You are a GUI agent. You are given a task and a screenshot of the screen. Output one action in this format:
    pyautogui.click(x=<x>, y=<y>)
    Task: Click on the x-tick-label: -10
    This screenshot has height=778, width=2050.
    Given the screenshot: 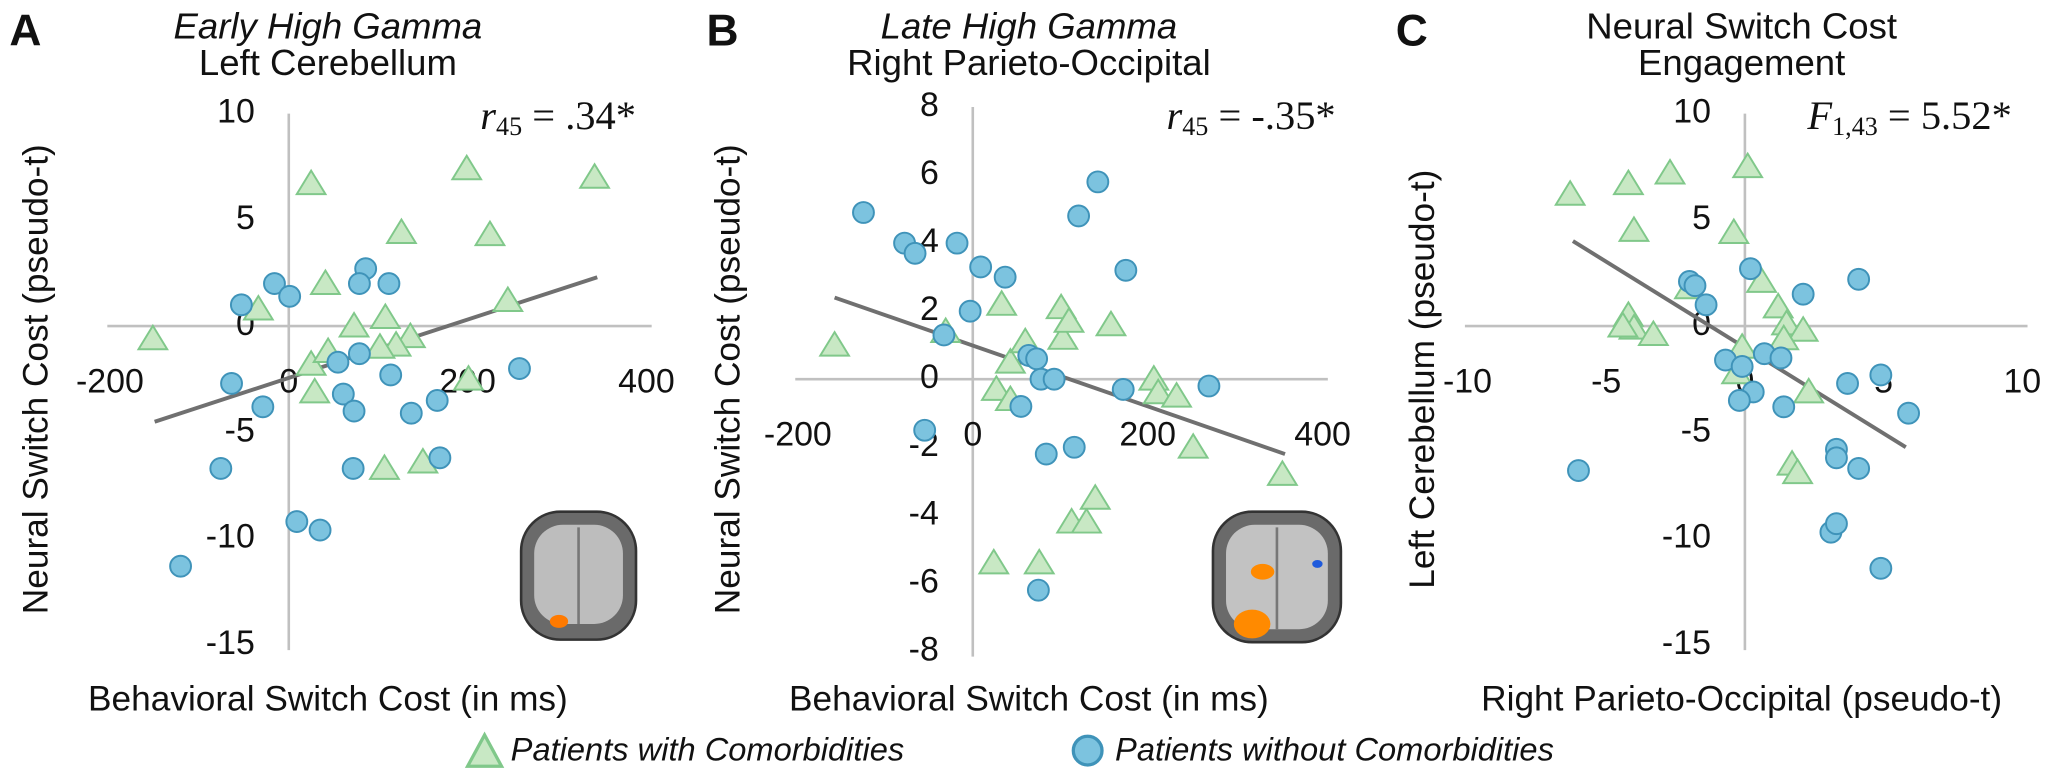 What is the action you would take?
    pyautogui.click(x=1467, y=381)
    